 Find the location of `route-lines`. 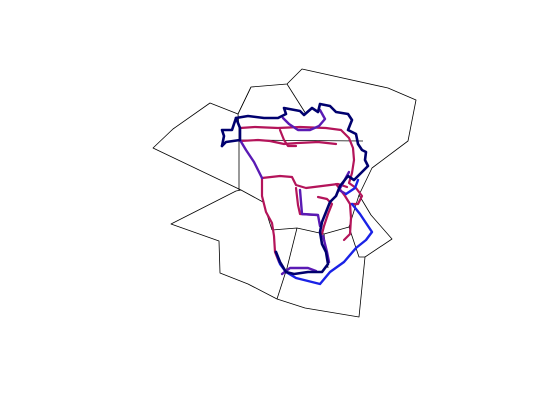

route-lines is located at coordinates (297, 194).